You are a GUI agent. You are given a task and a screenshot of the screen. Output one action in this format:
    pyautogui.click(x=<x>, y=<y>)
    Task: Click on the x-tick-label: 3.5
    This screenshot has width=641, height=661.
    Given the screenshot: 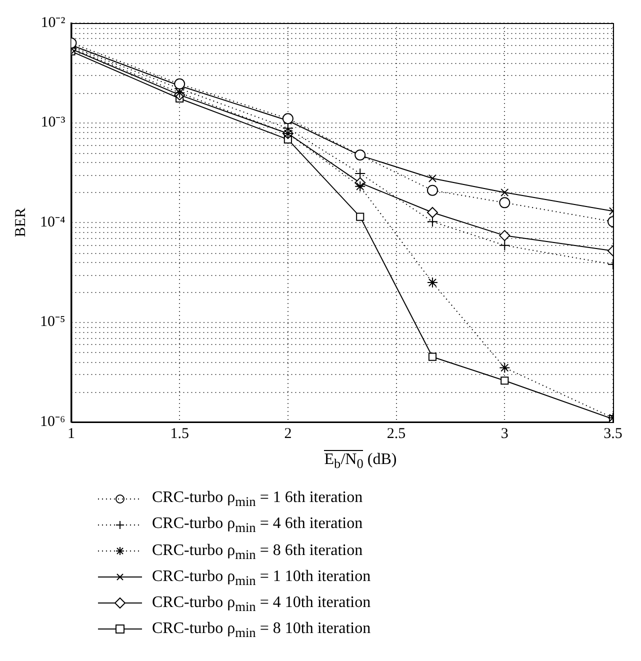 What is the action you would take?
    pyautogui.click(x=613, y=434)
    